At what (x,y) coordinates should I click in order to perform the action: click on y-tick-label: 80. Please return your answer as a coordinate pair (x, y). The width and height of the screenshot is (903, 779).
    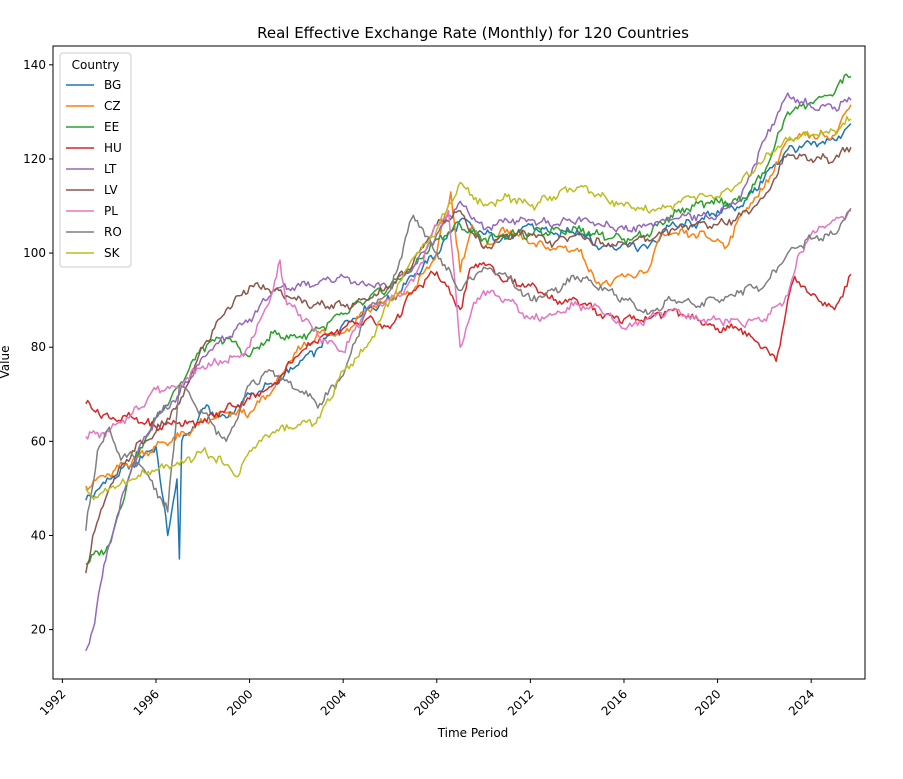
    Looking at the image, I should click on (38, 347).